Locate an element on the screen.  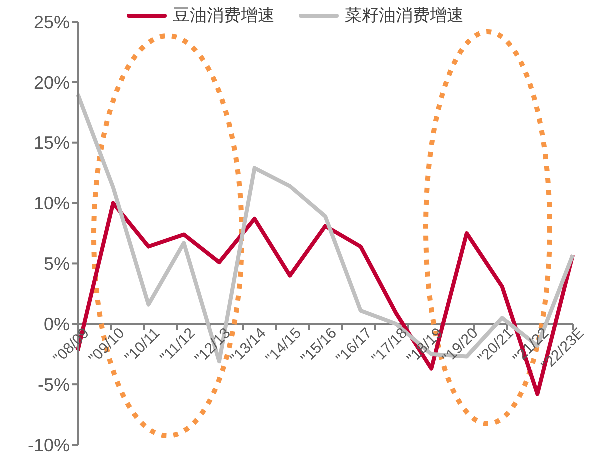
y-tick-label: 15% is located at coordinates (52, 143).